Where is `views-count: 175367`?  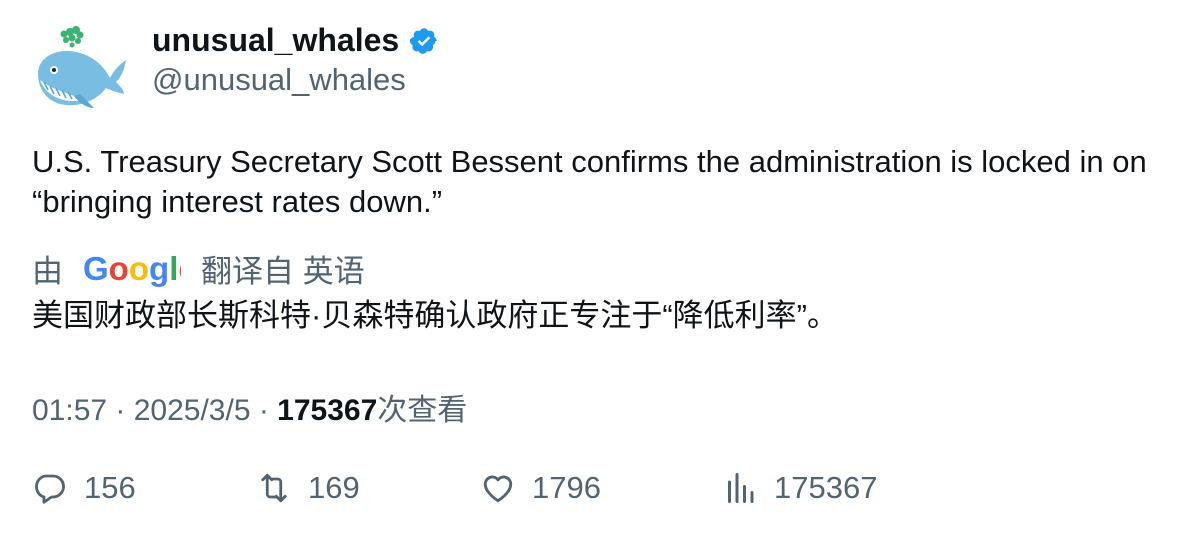
views-count: 175367 is located at coordinates (327, 410).